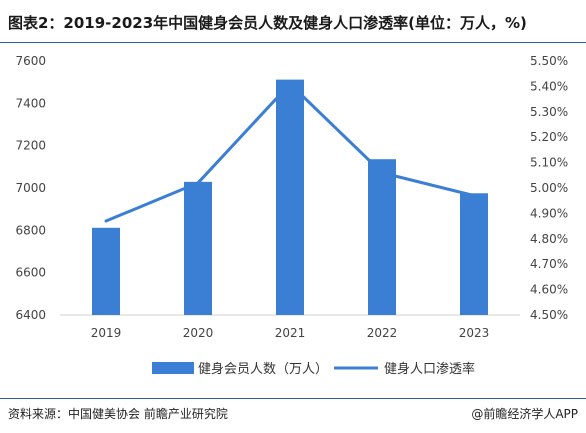  Describe the element at coordinates (30, 146) in the screenshot. I see `y-left-tick-label: 7200` at that location.